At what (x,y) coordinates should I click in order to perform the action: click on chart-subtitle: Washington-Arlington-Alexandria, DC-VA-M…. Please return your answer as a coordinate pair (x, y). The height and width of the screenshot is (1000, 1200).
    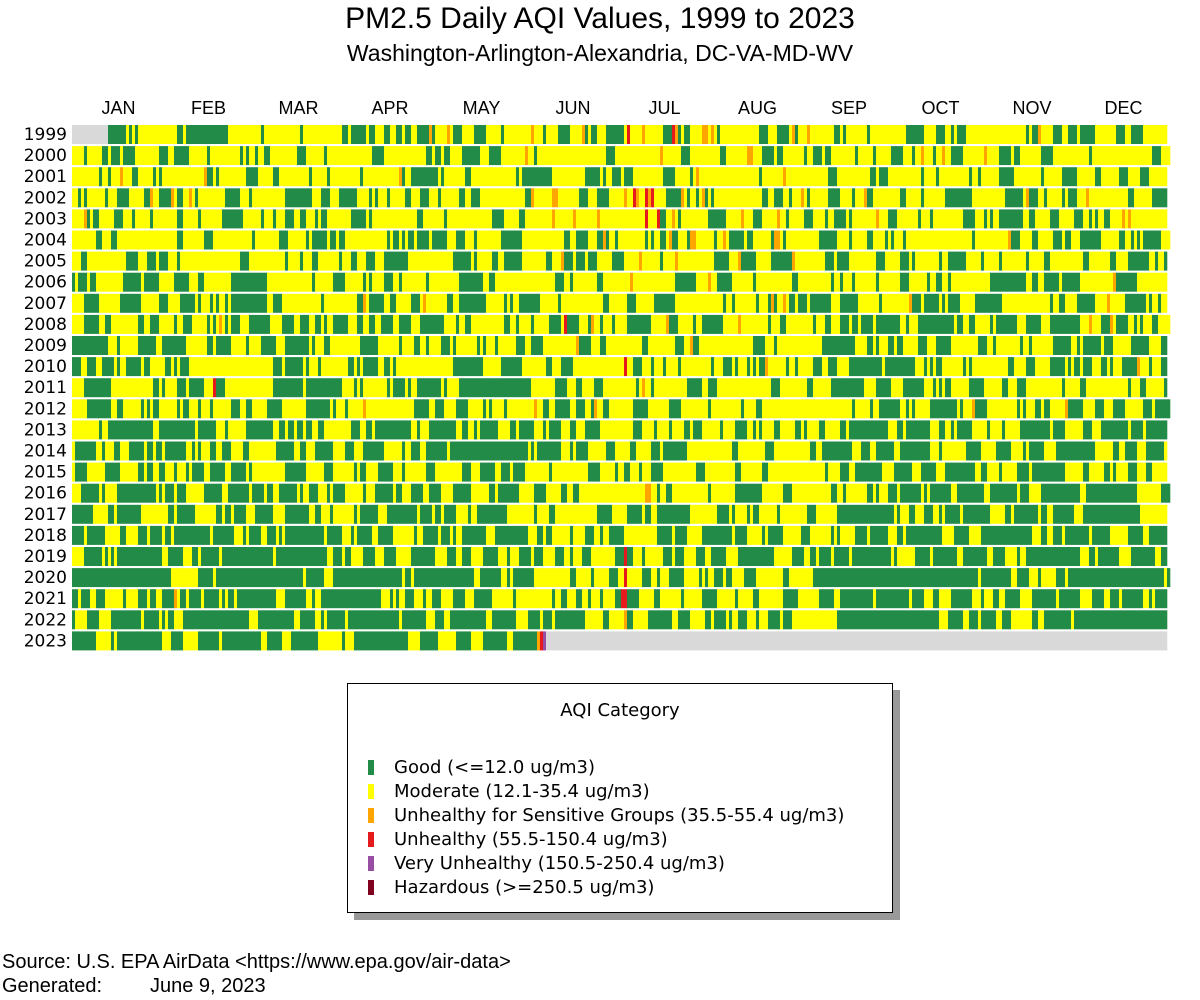
    Looking at the image, I should click on (600, 53).